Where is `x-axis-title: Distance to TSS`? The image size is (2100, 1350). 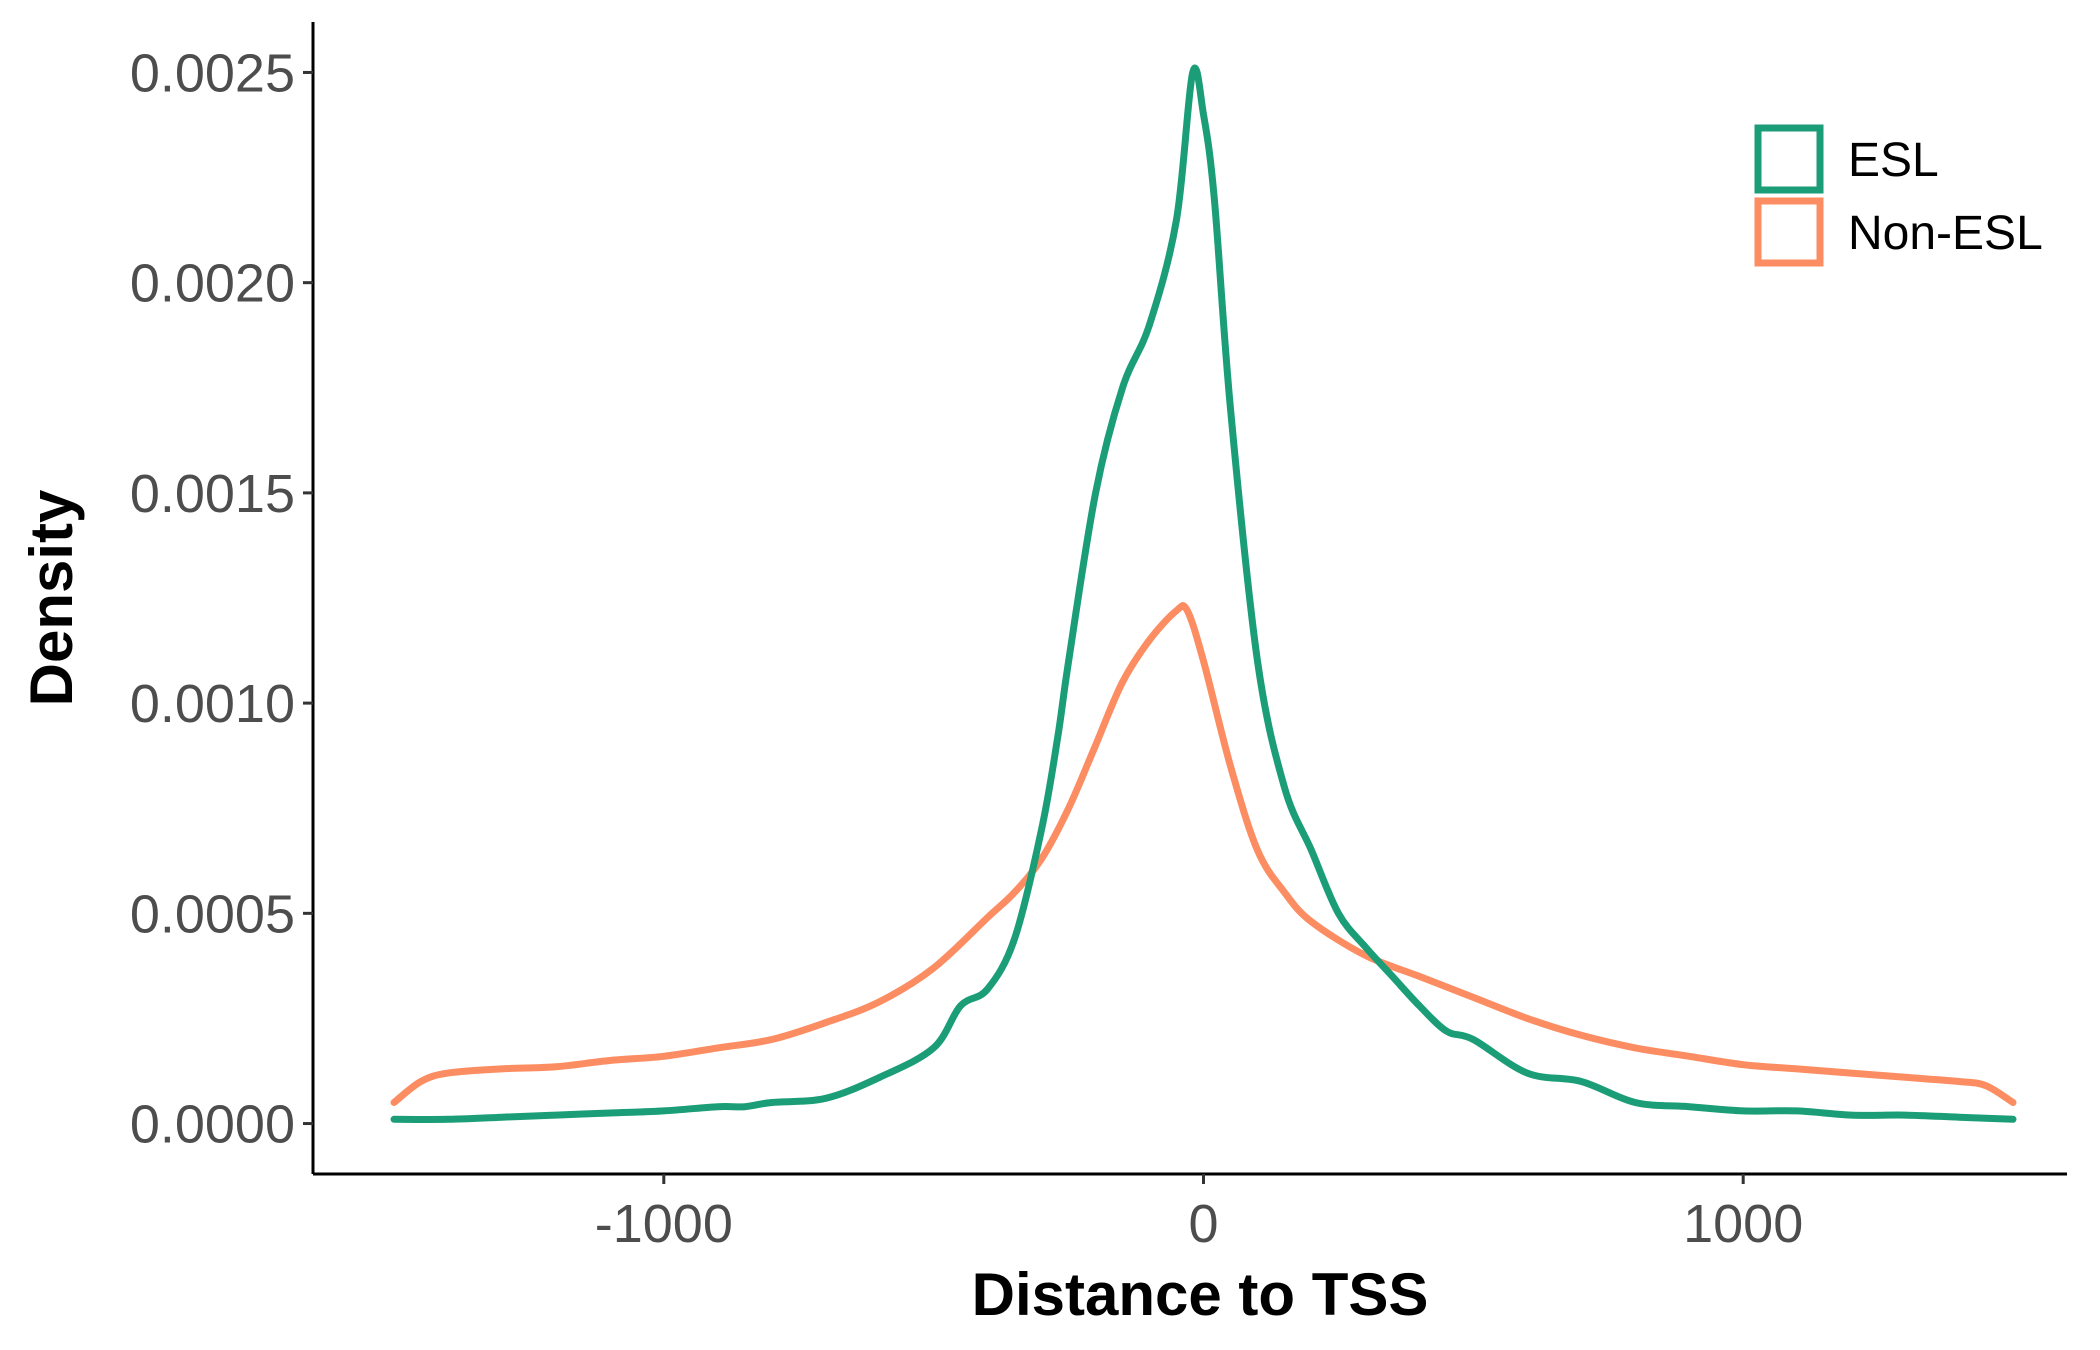 x-axis-title: Distance to TSS is located at coordinates (1200, 1294).